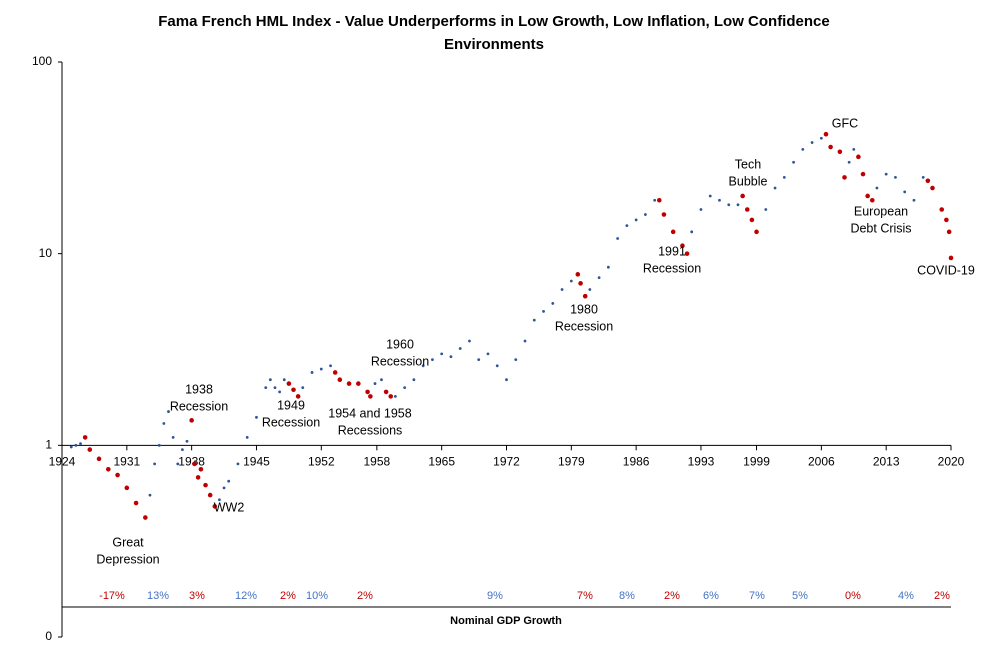 The height and width of the screenshot is (645, 989). What do you see at coordinates (845, 123) in the screenshot?
I see `annotation: GFC` at bounding box center [845, 123].